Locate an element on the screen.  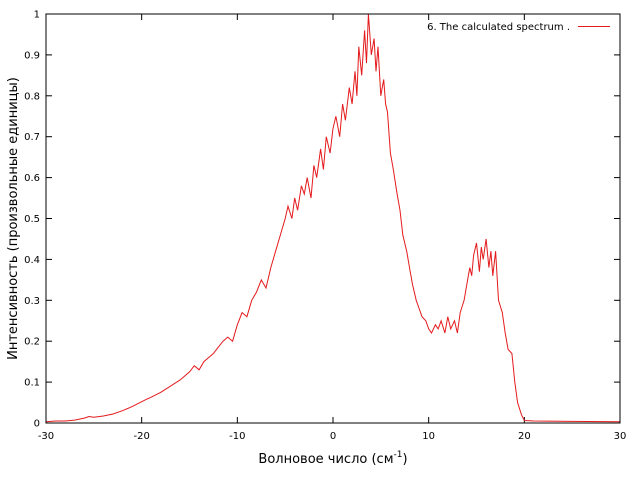
legend: 6. The calculated spectrum . is located at coordinates (518, 27).